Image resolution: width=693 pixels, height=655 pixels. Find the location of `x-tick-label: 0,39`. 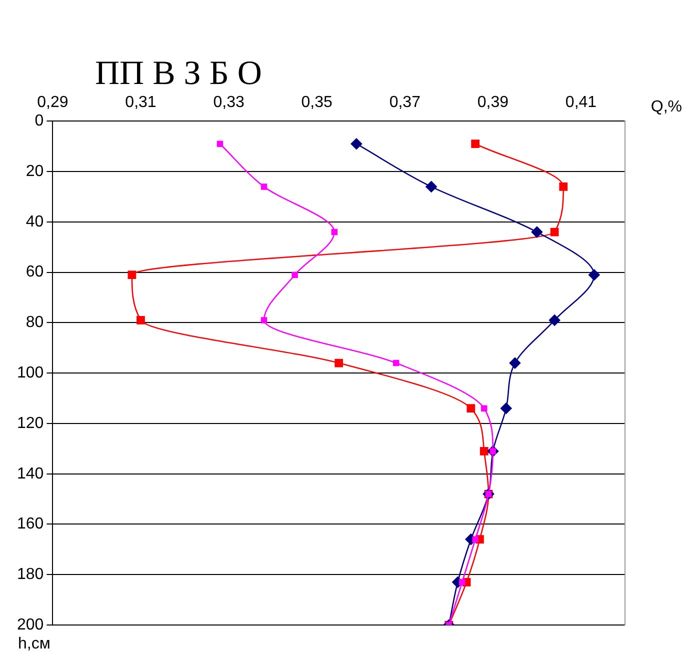

x-tick-label: 0,39 is located at coordinates (493, 103).